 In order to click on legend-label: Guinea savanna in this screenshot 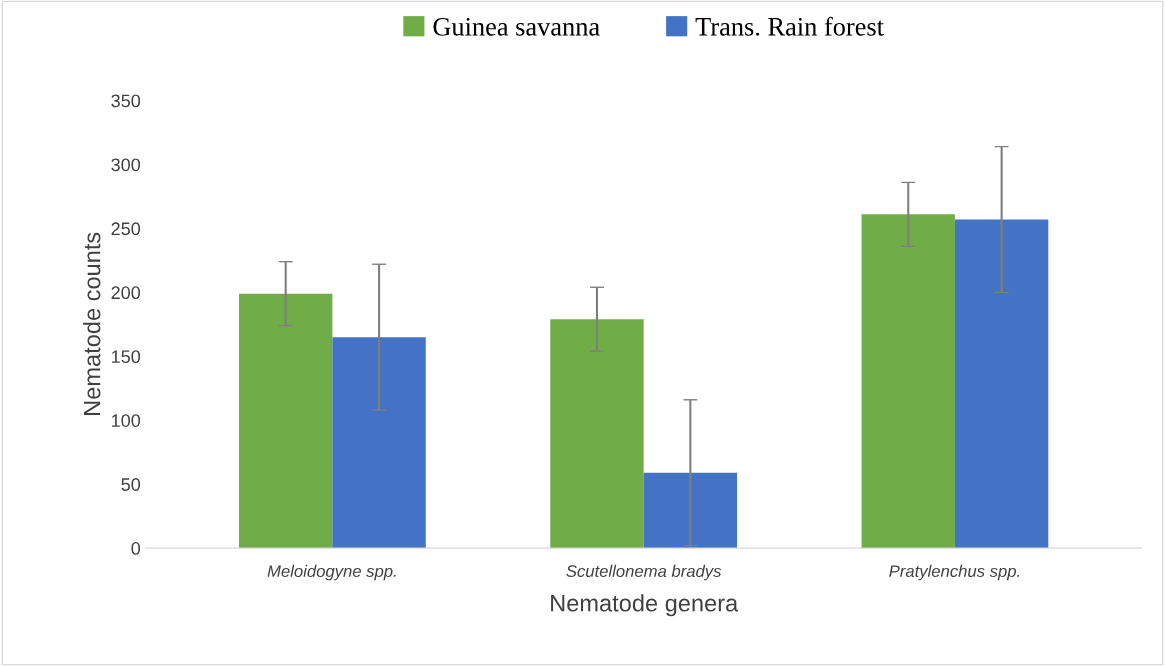, I will do `click(516, 26)`.